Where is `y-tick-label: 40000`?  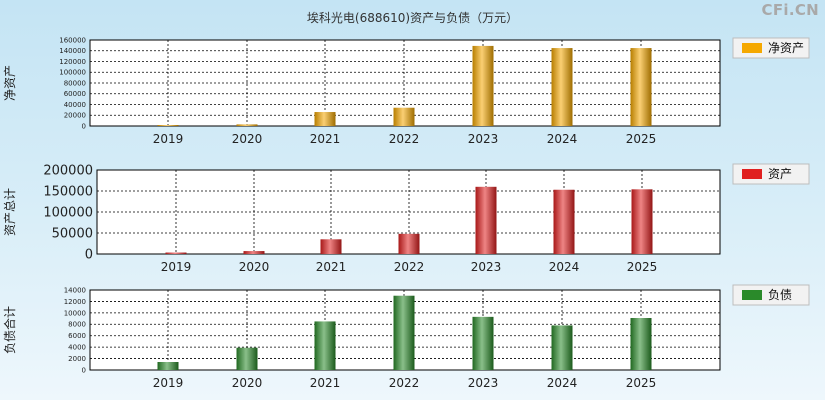
y-tick-label: 40000 is located at coordinates (75, 105).